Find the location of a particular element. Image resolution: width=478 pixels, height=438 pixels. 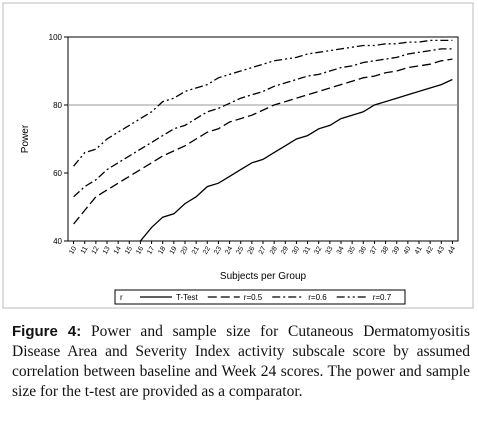

x-tick-label: 18 is located at coordinates (162, 250).